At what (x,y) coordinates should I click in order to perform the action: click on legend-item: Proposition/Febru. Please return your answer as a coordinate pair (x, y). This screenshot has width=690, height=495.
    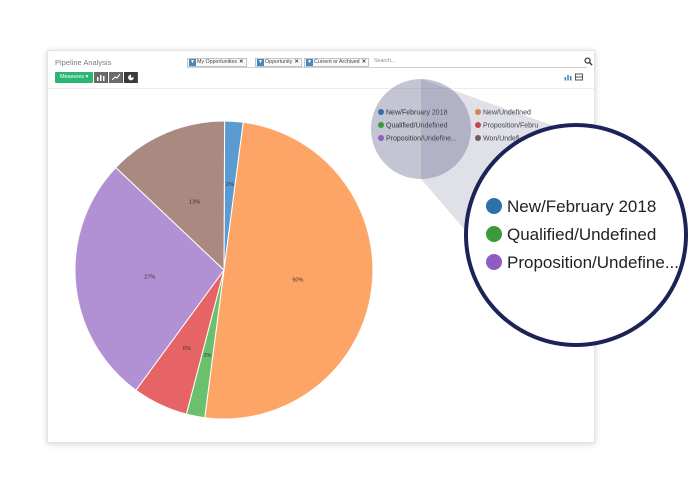
    Looking at the image, I should click on (506, 126).